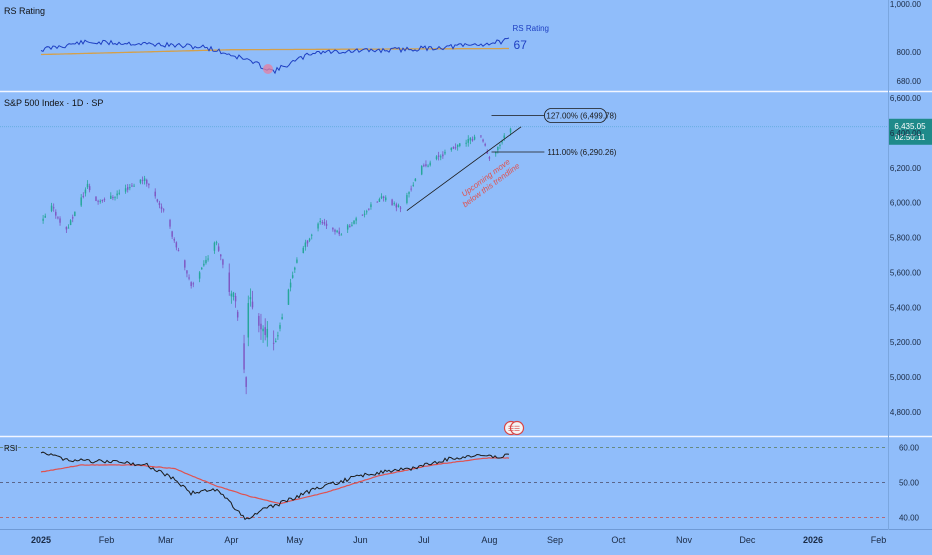 The height and width of the screenshot is (555, 932). What do you see at coordinates (906, 342) in the screenshot?
I see `price-axis-tick-label: 5,200.00` at bounding box center [906, 342].